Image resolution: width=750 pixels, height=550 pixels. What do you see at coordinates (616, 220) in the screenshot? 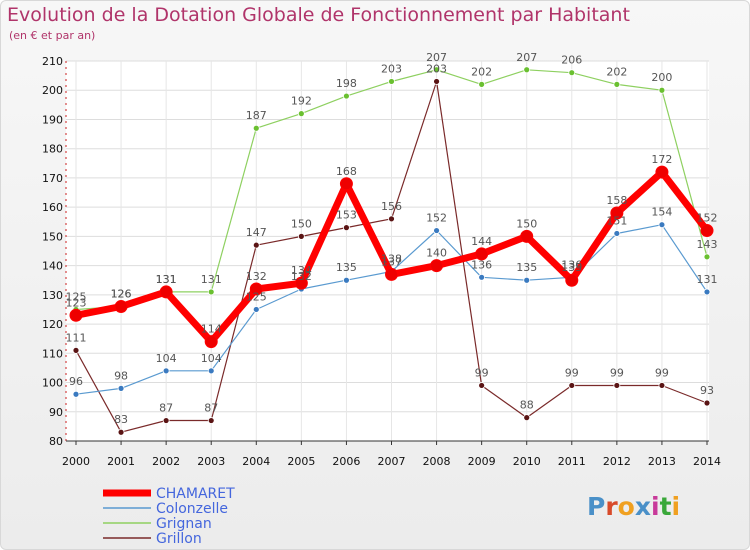
I see `data-label: 151` at bounding box center [616, 220].